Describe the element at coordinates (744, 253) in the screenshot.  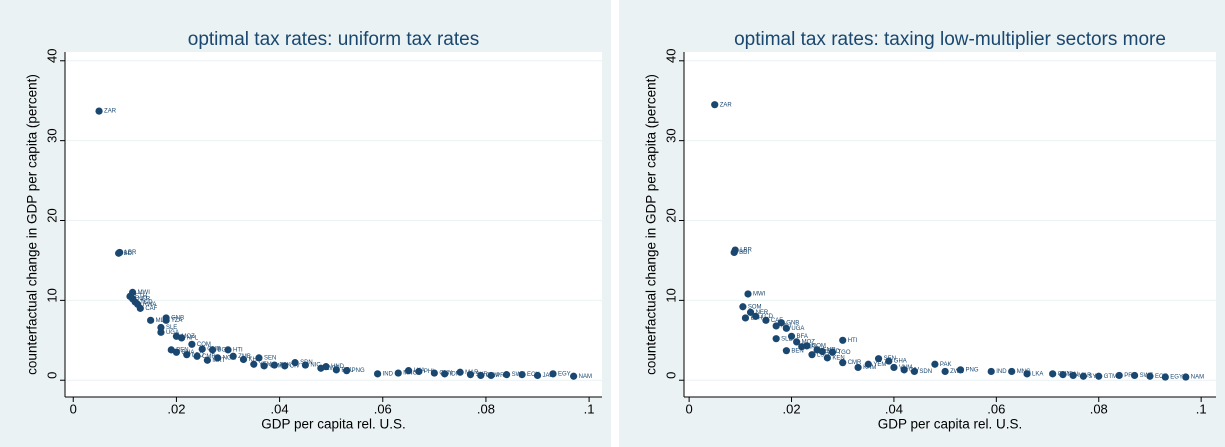
I see `point-label: BDI` at that location.